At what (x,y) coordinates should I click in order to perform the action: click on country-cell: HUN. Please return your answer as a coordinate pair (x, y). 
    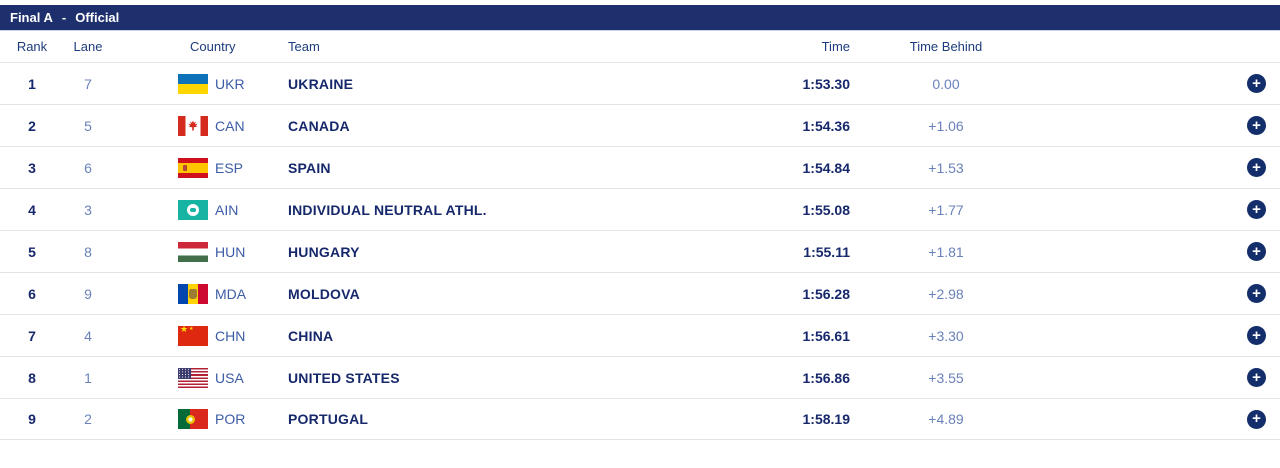
    Looking at the image, I should click on (196, 251).